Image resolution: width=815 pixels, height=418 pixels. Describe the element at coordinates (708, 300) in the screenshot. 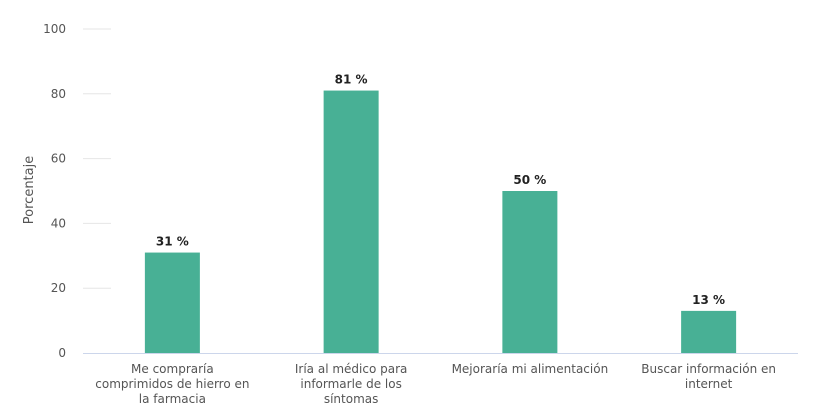

I see `data-label: 13 %` at that location.